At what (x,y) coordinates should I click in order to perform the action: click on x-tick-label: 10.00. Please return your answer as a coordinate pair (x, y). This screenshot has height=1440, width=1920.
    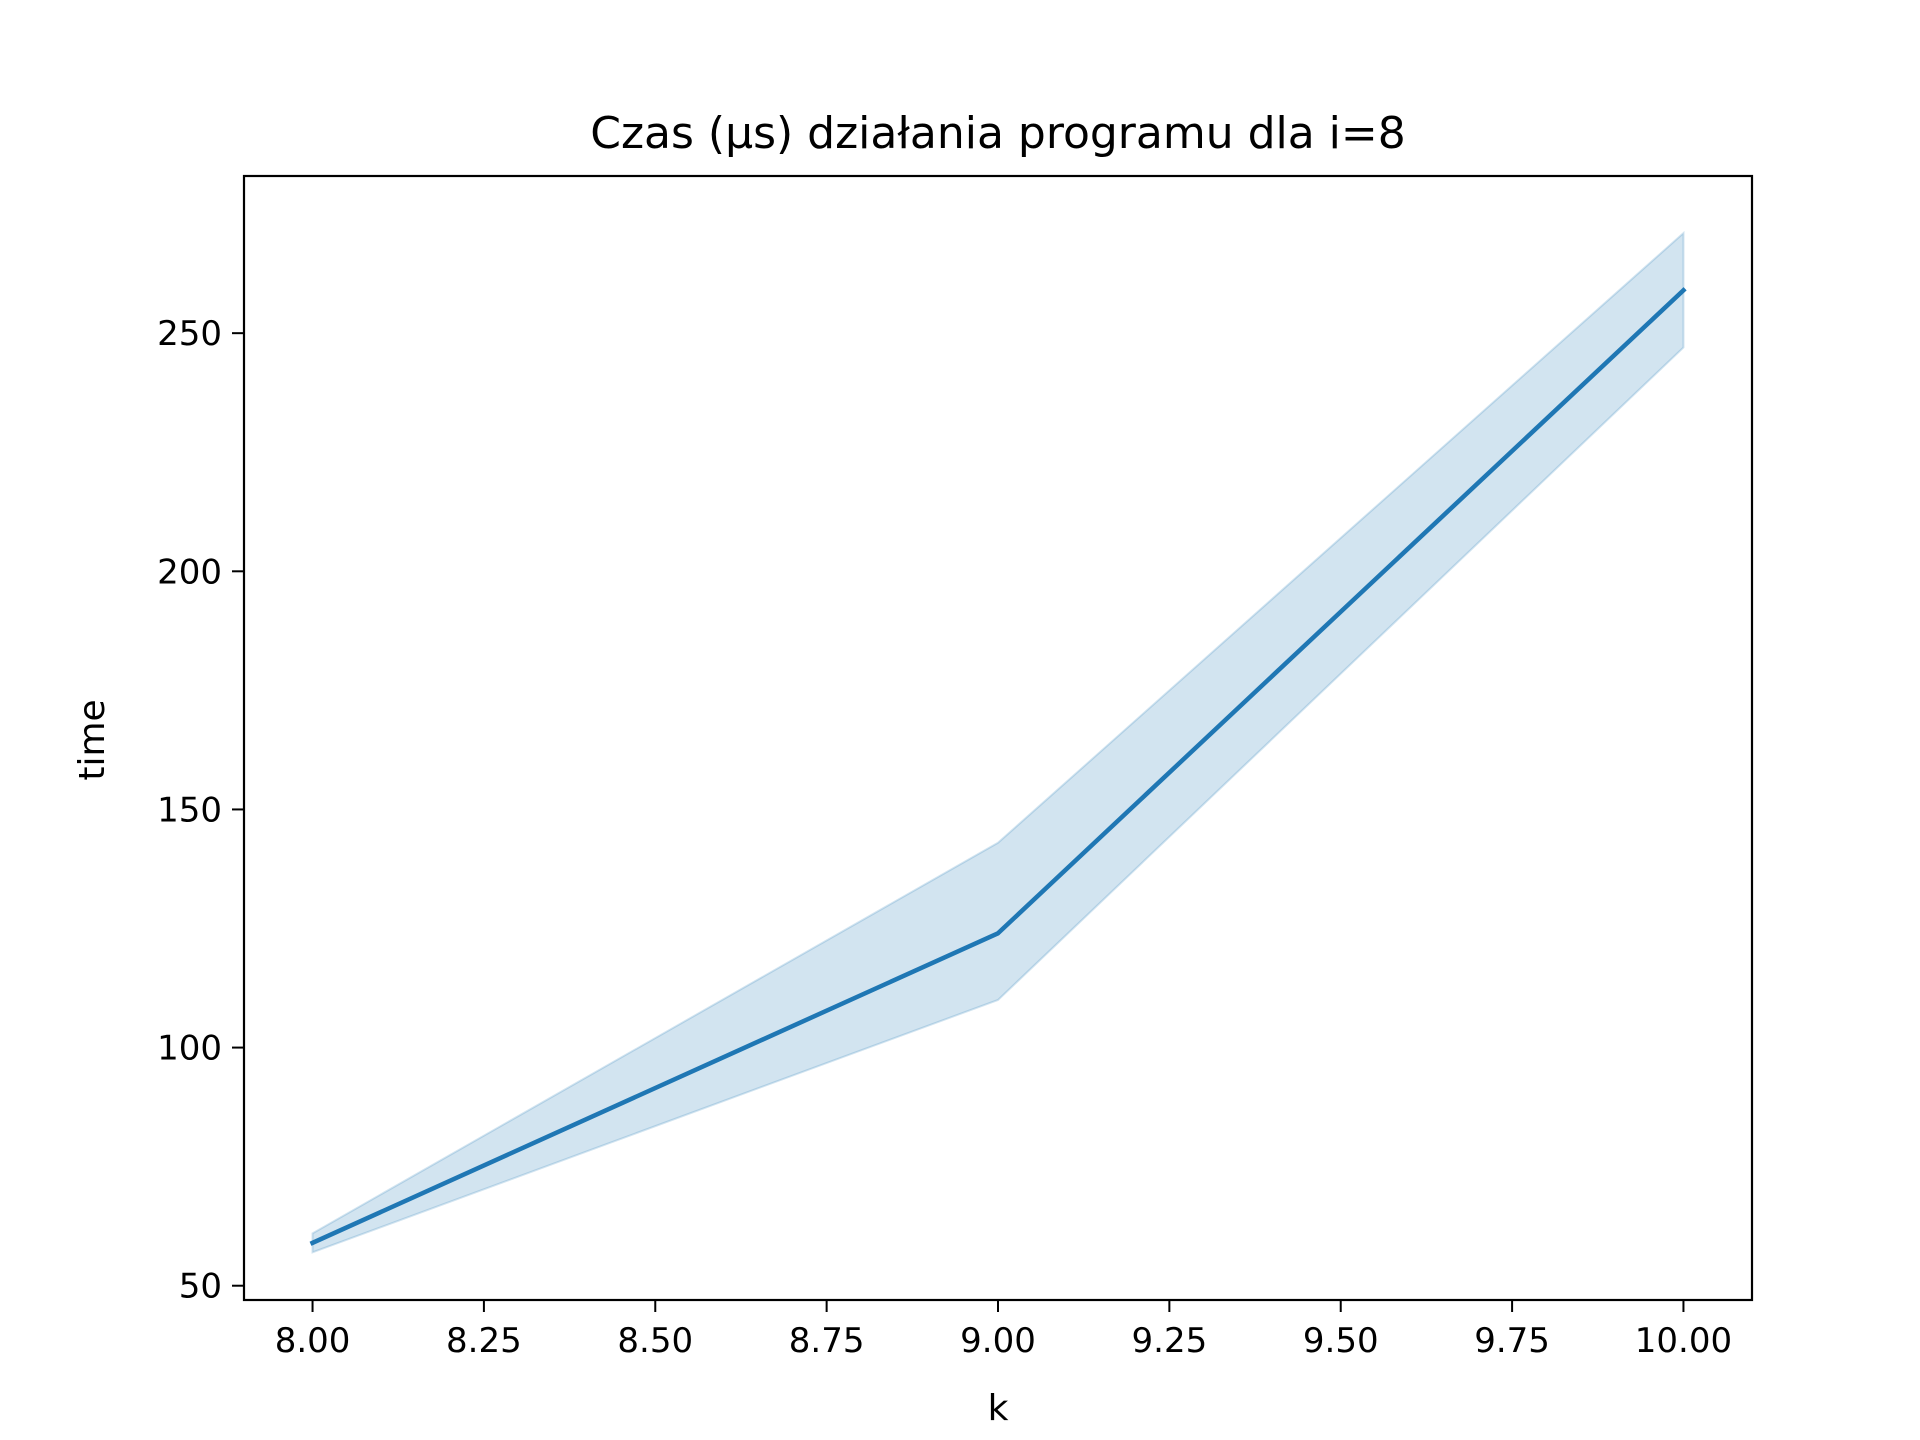
    Looking at the image, I should click on (1683, 1341).